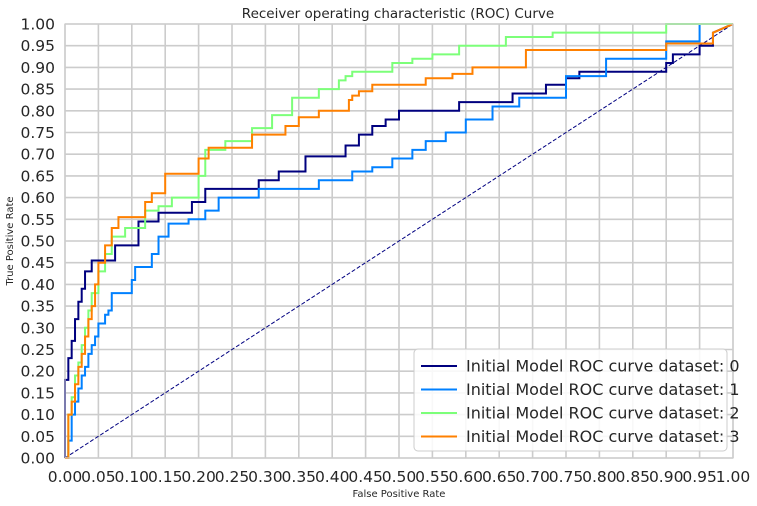  I want to click on x-tick-label: 0.45, so click(365, 477).